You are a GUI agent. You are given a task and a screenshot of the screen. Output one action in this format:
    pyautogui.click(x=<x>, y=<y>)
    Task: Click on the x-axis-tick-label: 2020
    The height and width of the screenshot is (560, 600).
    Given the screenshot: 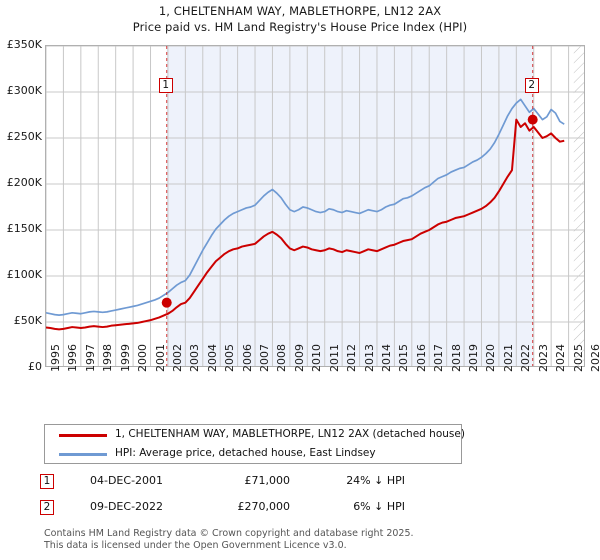 What is the action you would take?
    pyautogui.click(x=491, y=358)
    